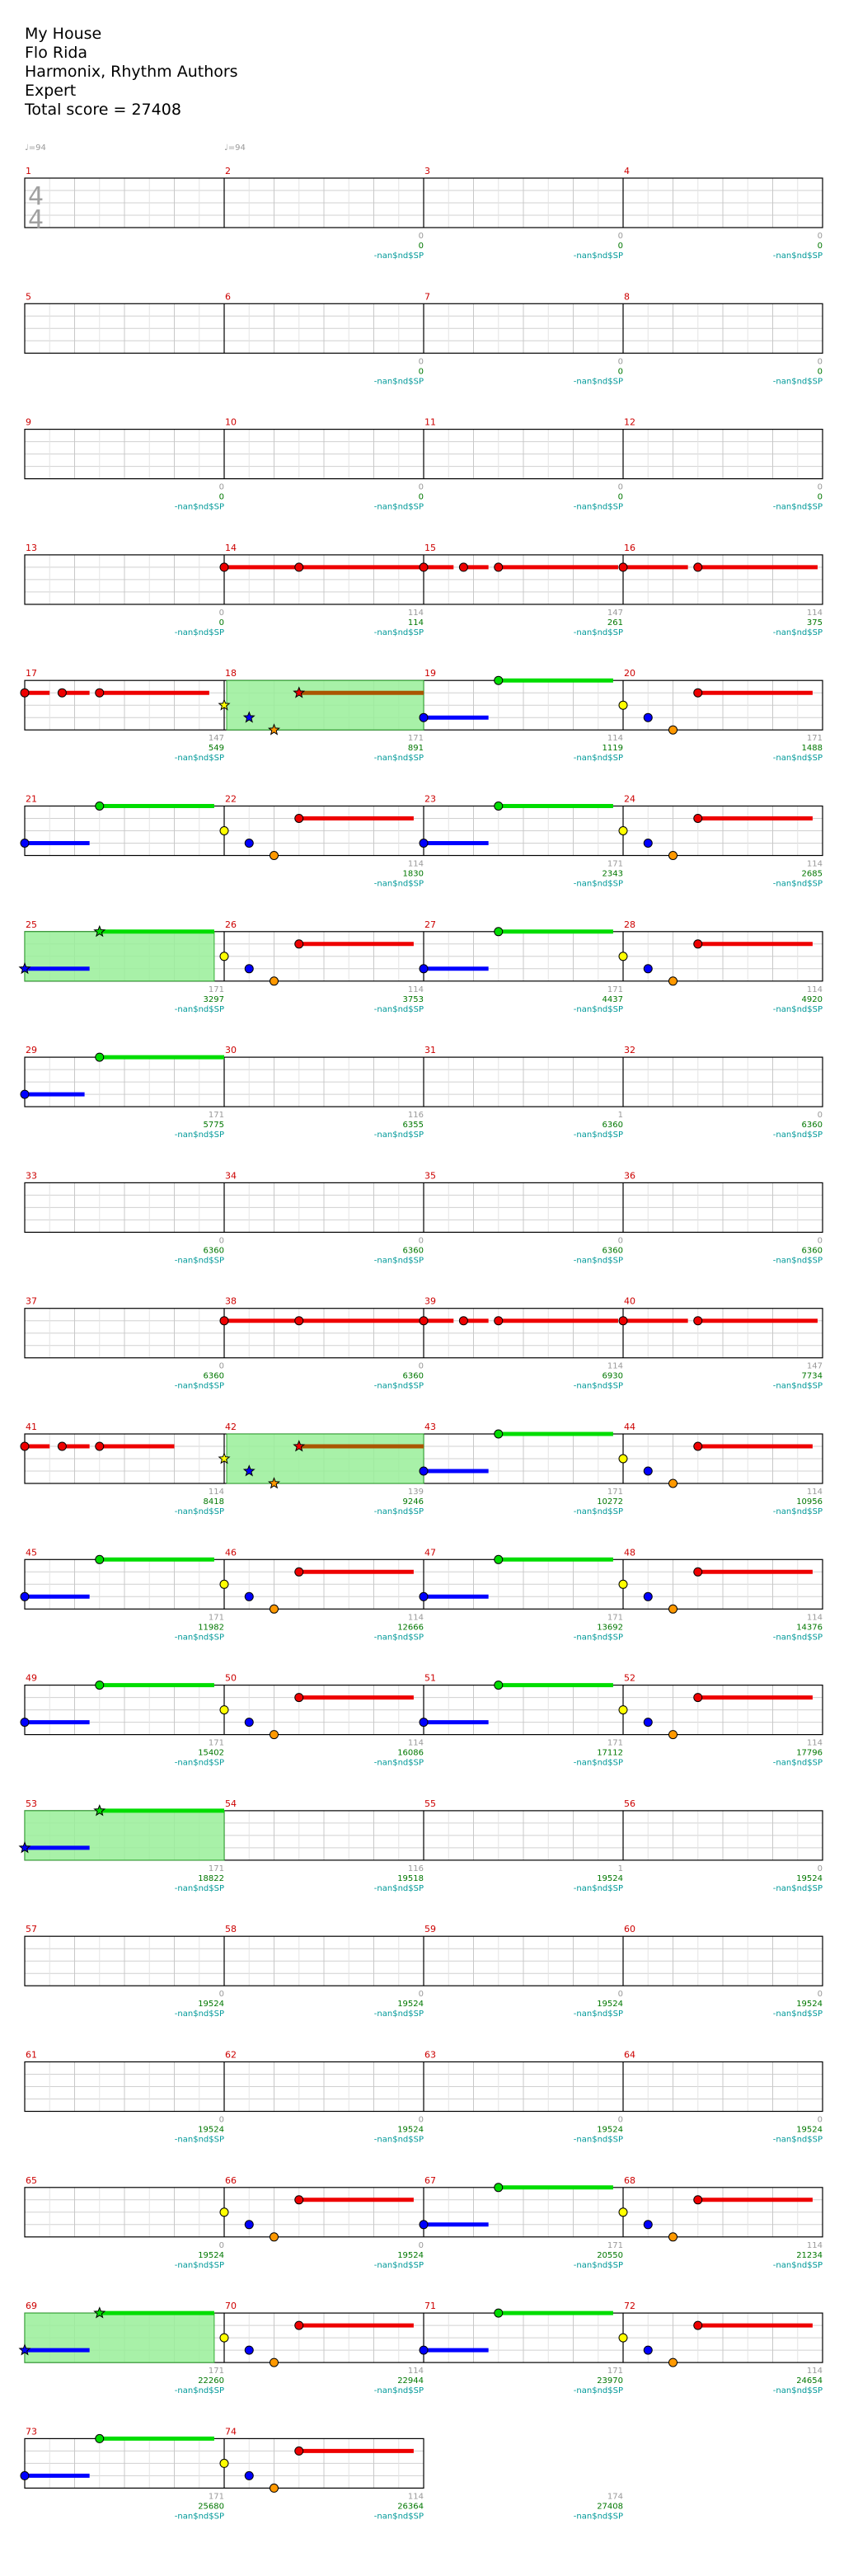 The width and height of the screenshot is (844, 2576). I want to click on star-power-phrase, so click(325, 1458).